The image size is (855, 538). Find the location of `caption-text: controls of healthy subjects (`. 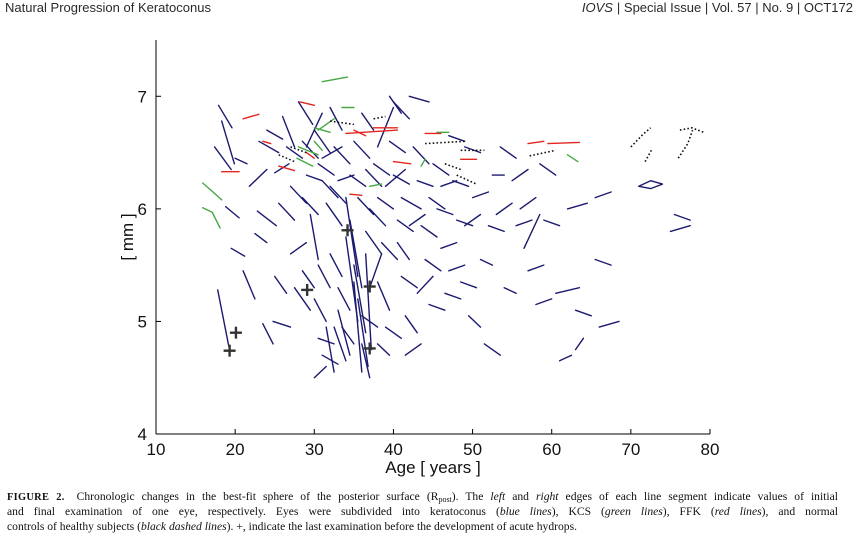

caption-text: controls of healthy subjects ( is located at coordinates (74, 526).